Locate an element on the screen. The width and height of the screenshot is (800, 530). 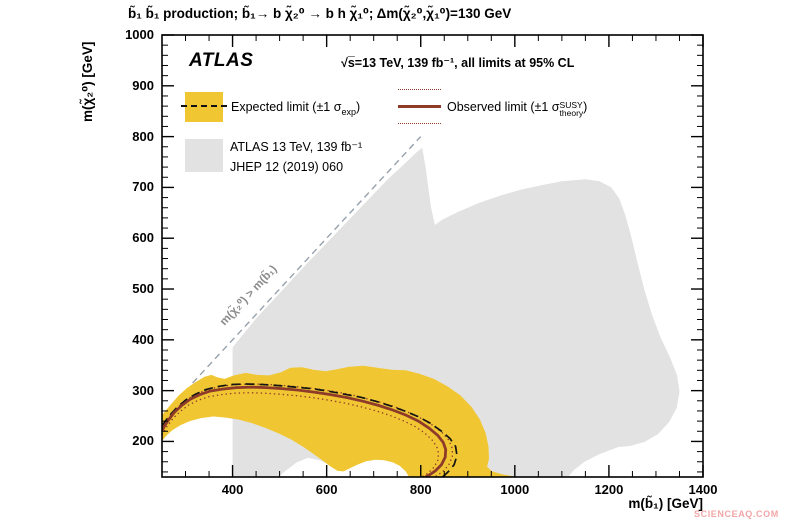
region-expected-band is located at coordinates (340, 421).